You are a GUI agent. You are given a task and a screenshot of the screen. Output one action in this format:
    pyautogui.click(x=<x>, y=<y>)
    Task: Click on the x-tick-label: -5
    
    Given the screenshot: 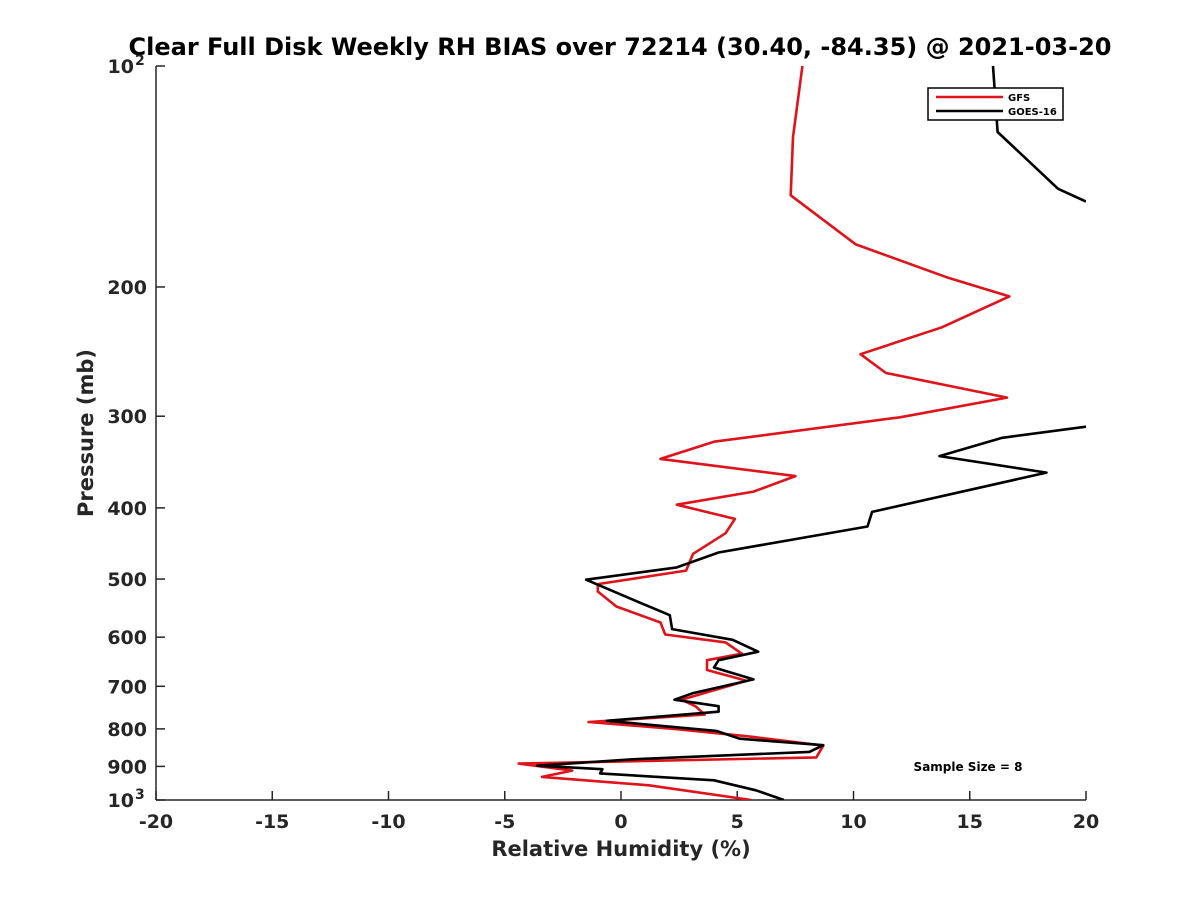 What is the action you would take?
    pyautogui.click(x=504, y=822)
    